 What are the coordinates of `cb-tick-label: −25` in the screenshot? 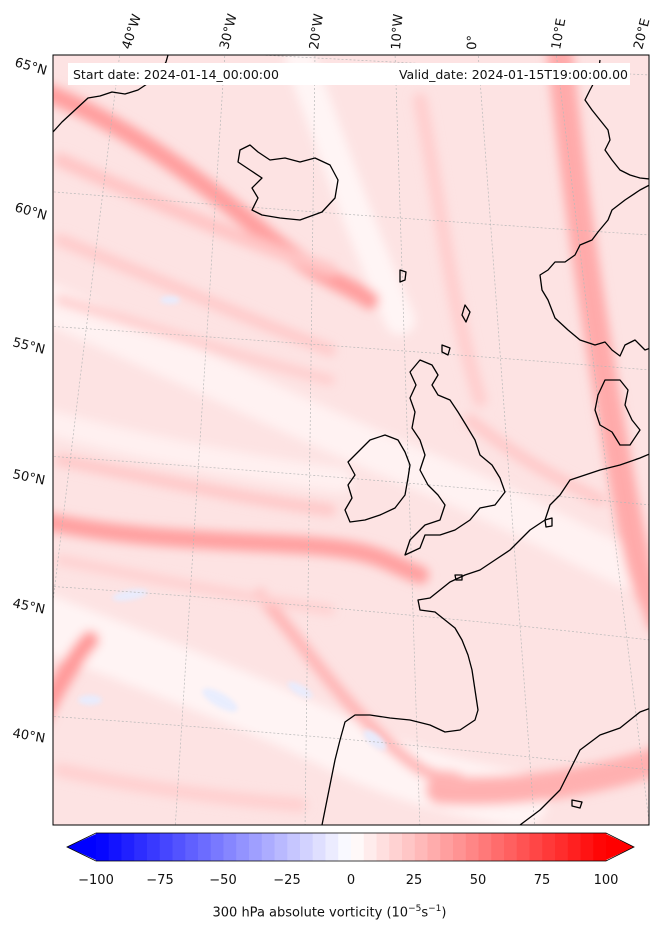 It's located at (286, 880).